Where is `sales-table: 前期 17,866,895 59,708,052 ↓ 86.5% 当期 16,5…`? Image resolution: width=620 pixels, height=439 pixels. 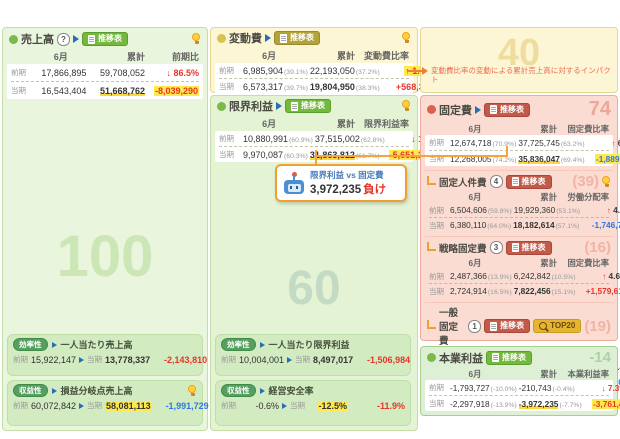
sales-table: 前期 17,866,895 59,708,052 ↓ 86.5% 当期 16,5… is located at coordinates (105, 81).